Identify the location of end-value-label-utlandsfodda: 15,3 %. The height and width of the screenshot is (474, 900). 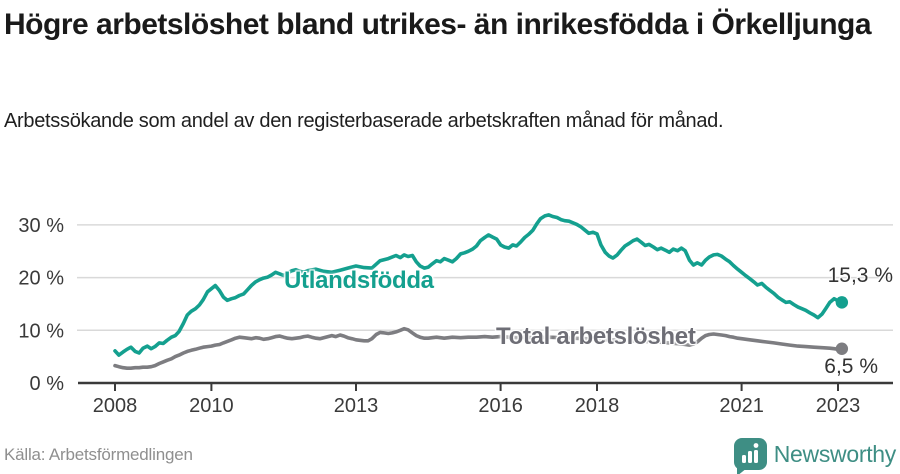
(860, 275).